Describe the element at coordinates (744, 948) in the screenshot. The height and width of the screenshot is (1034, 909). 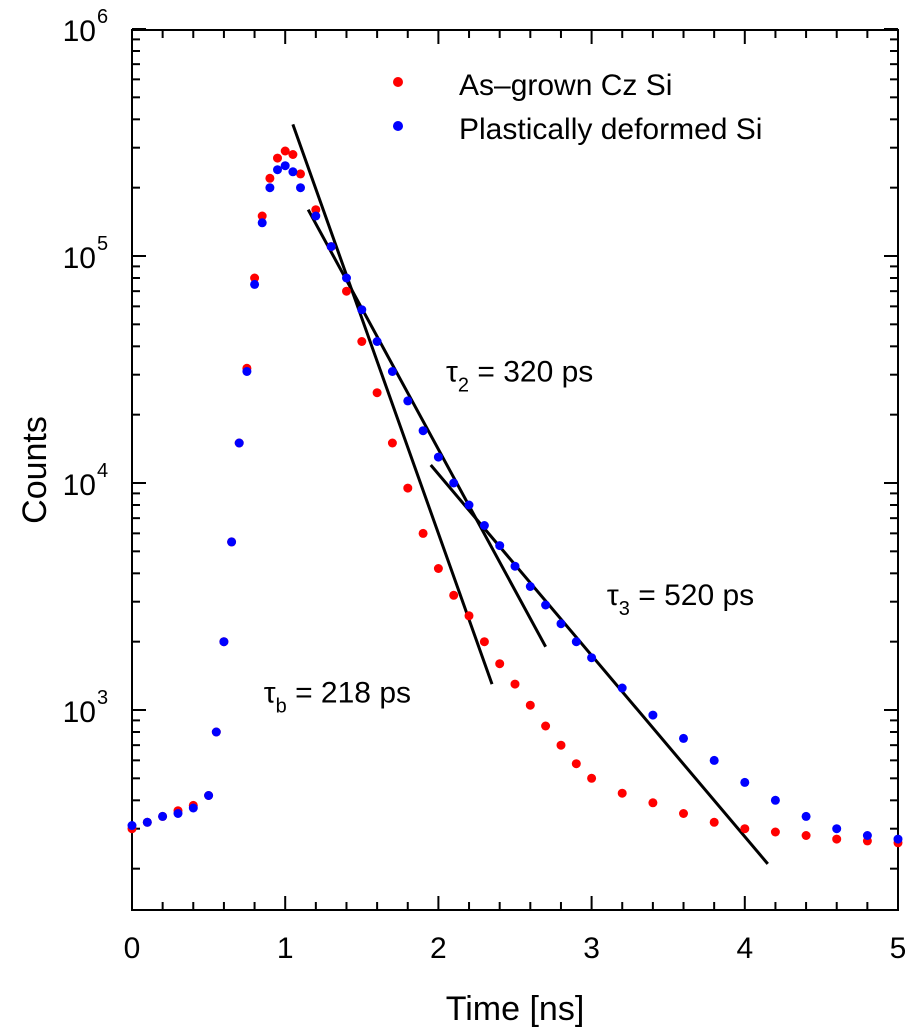
I see `x-tick-label: 4` at that location.